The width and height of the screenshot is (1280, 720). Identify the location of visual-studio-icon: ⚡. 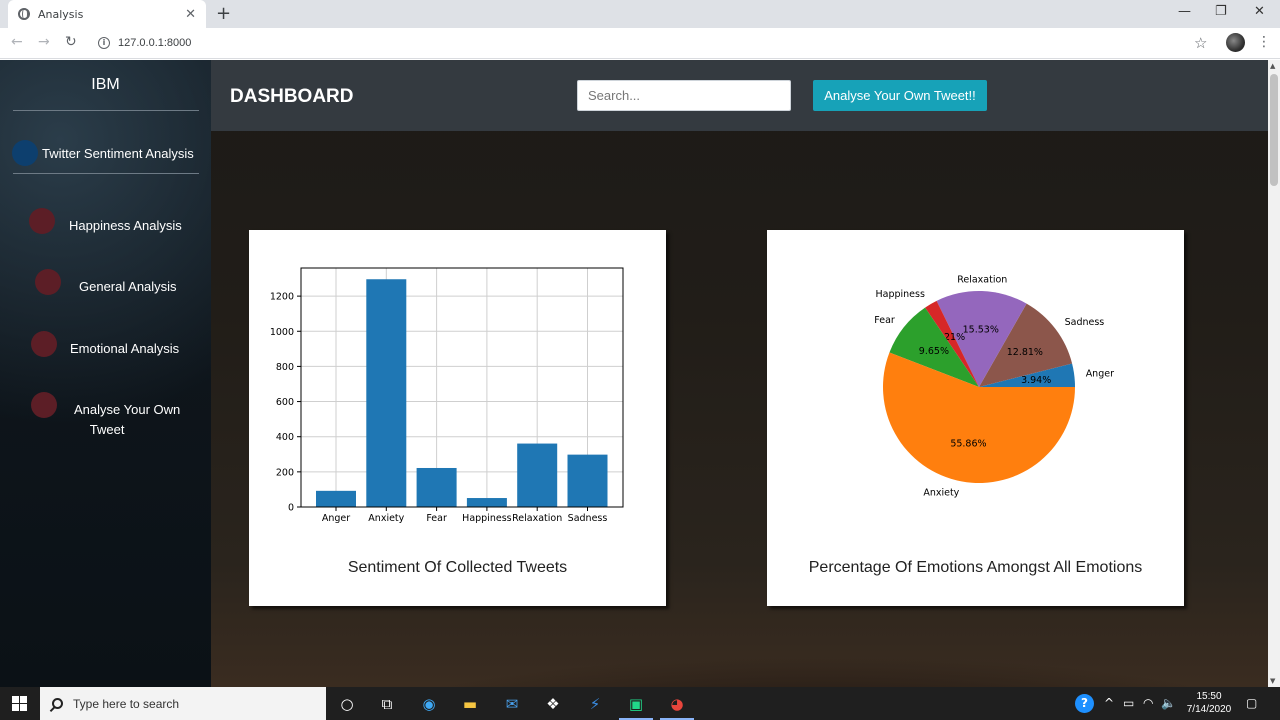
(595, 704).